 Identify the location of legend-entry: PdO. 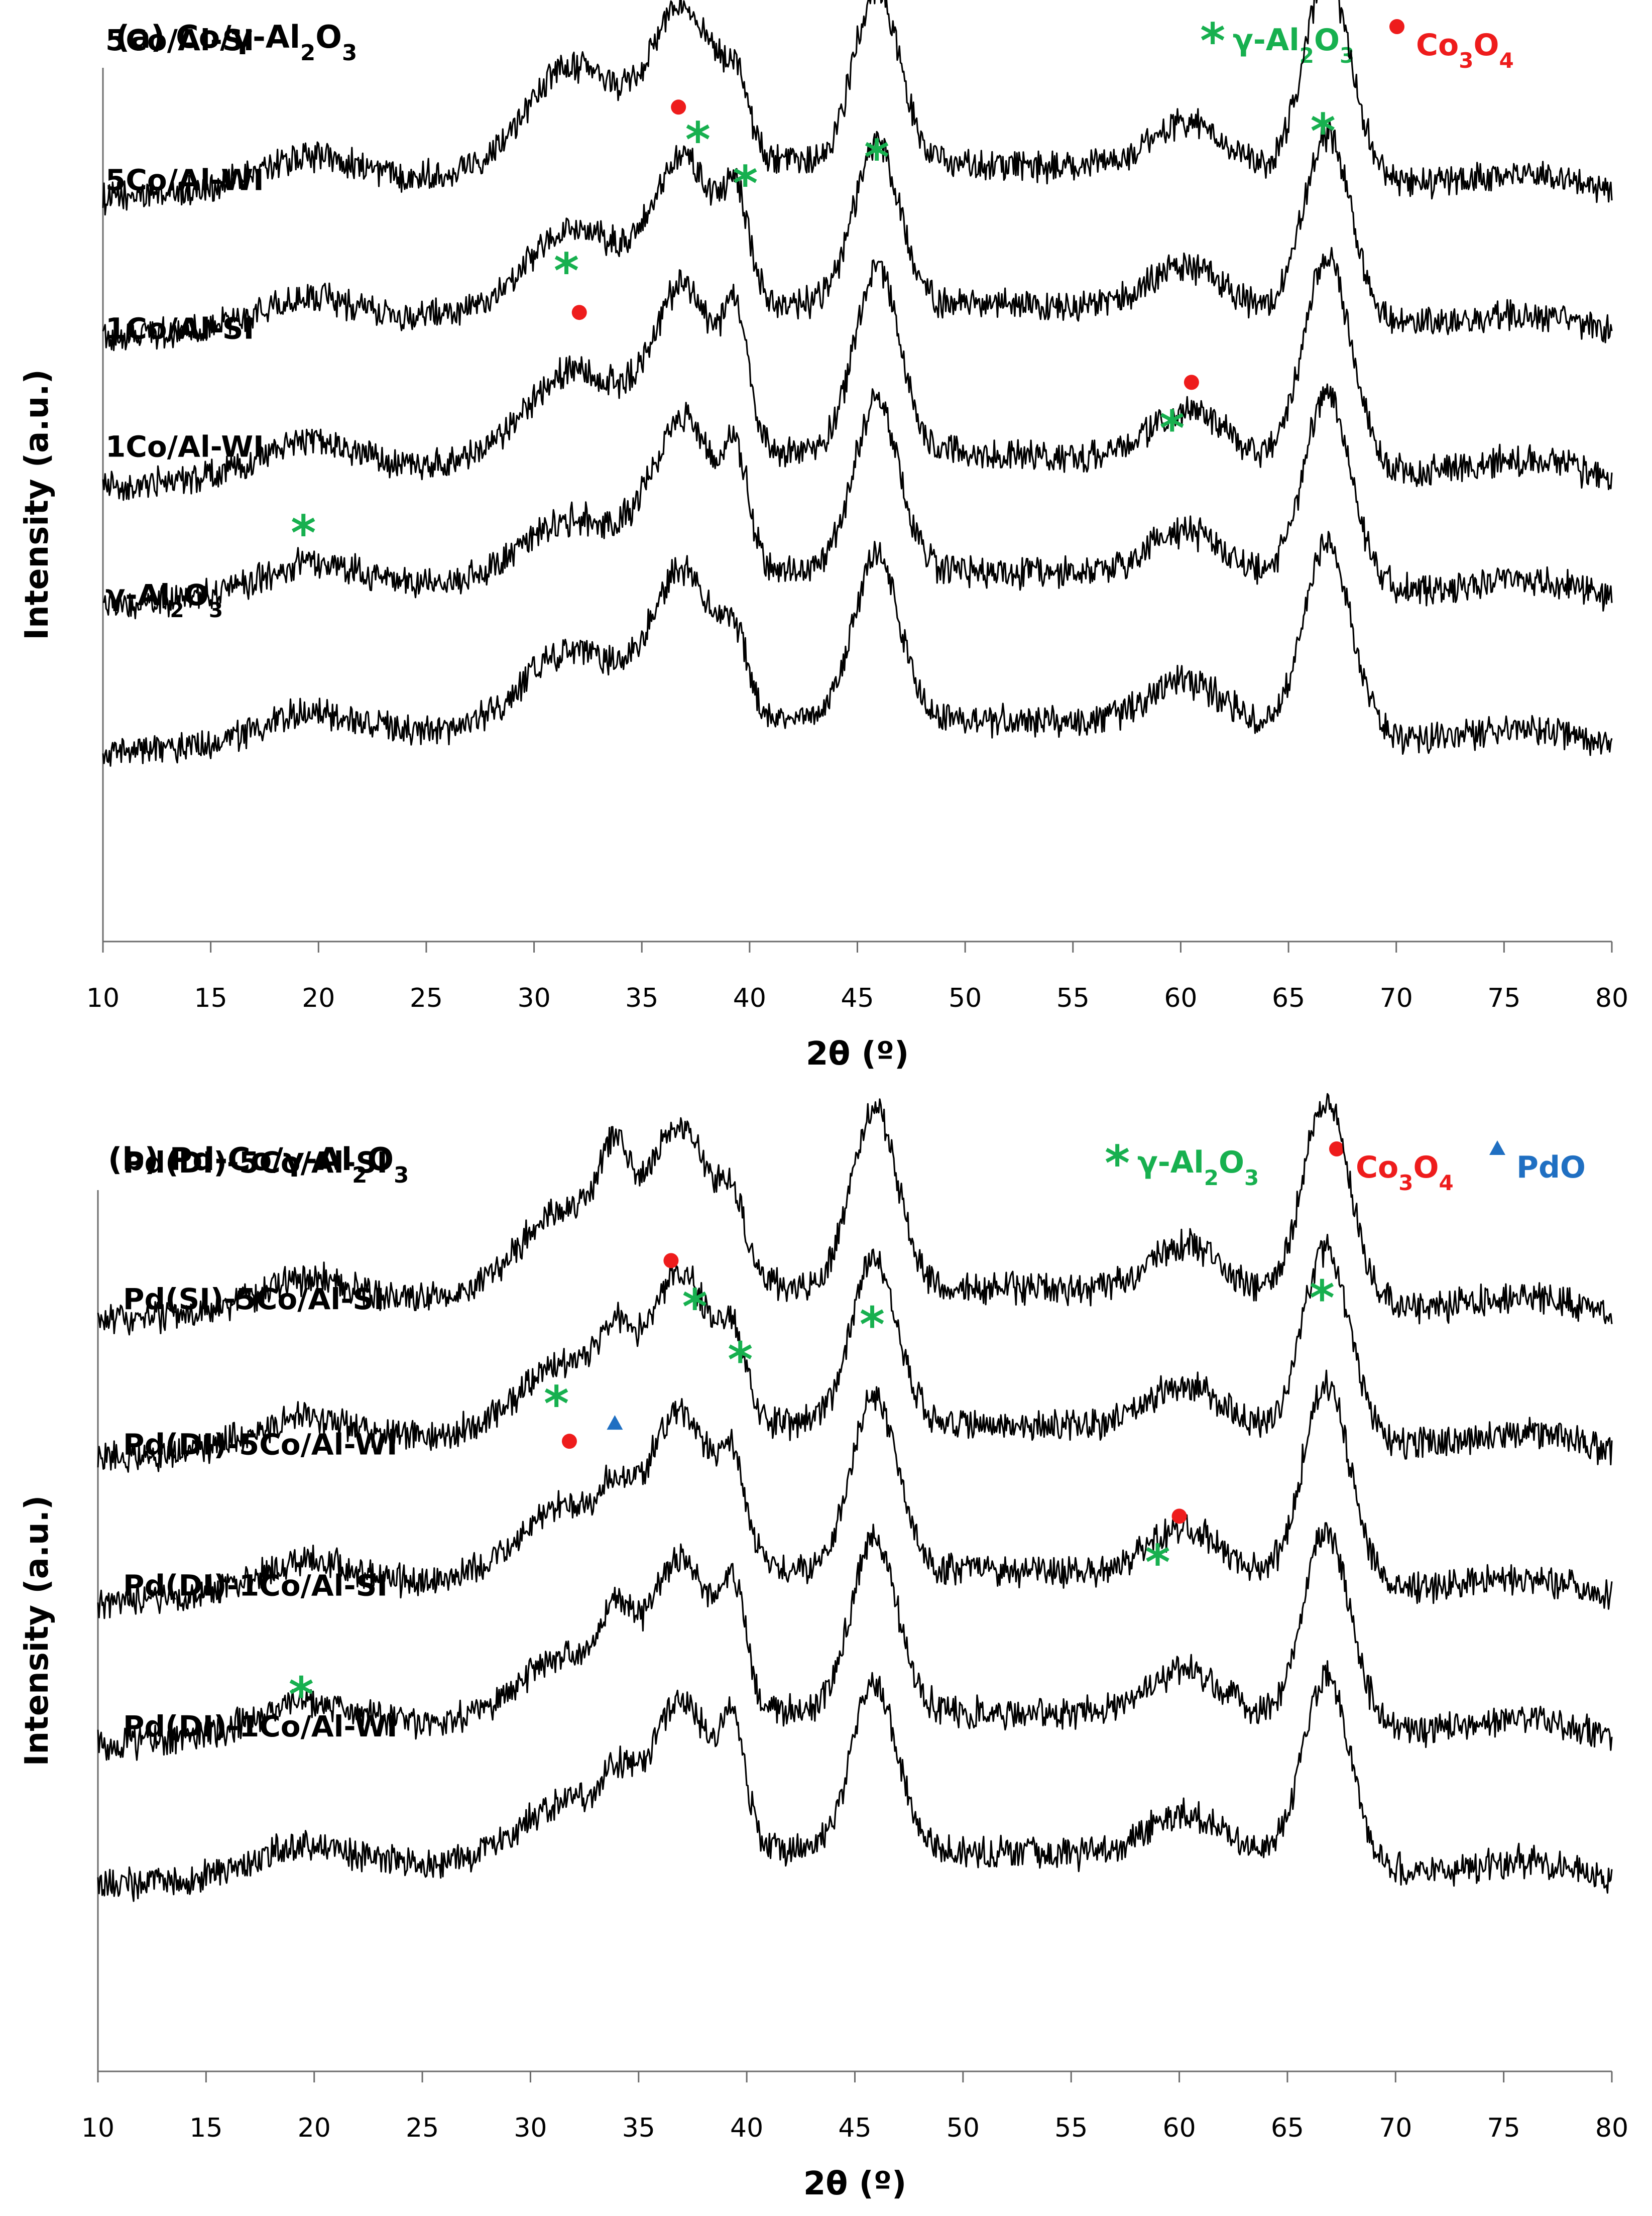
(1537, 1163).